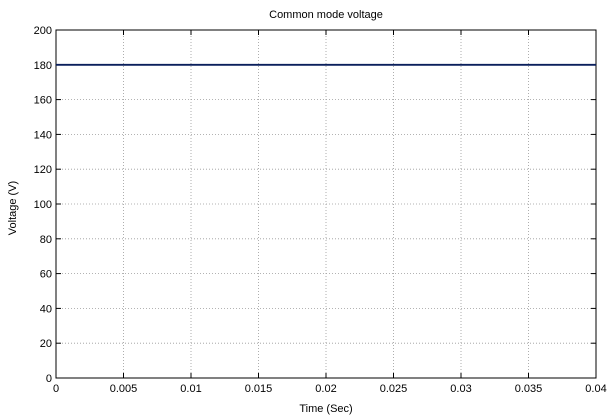 This screenshot has width=609, height=416. Describe the element at coordinates (43, 31) in the screenshot. I see `y-tick-label: 200` at that location.